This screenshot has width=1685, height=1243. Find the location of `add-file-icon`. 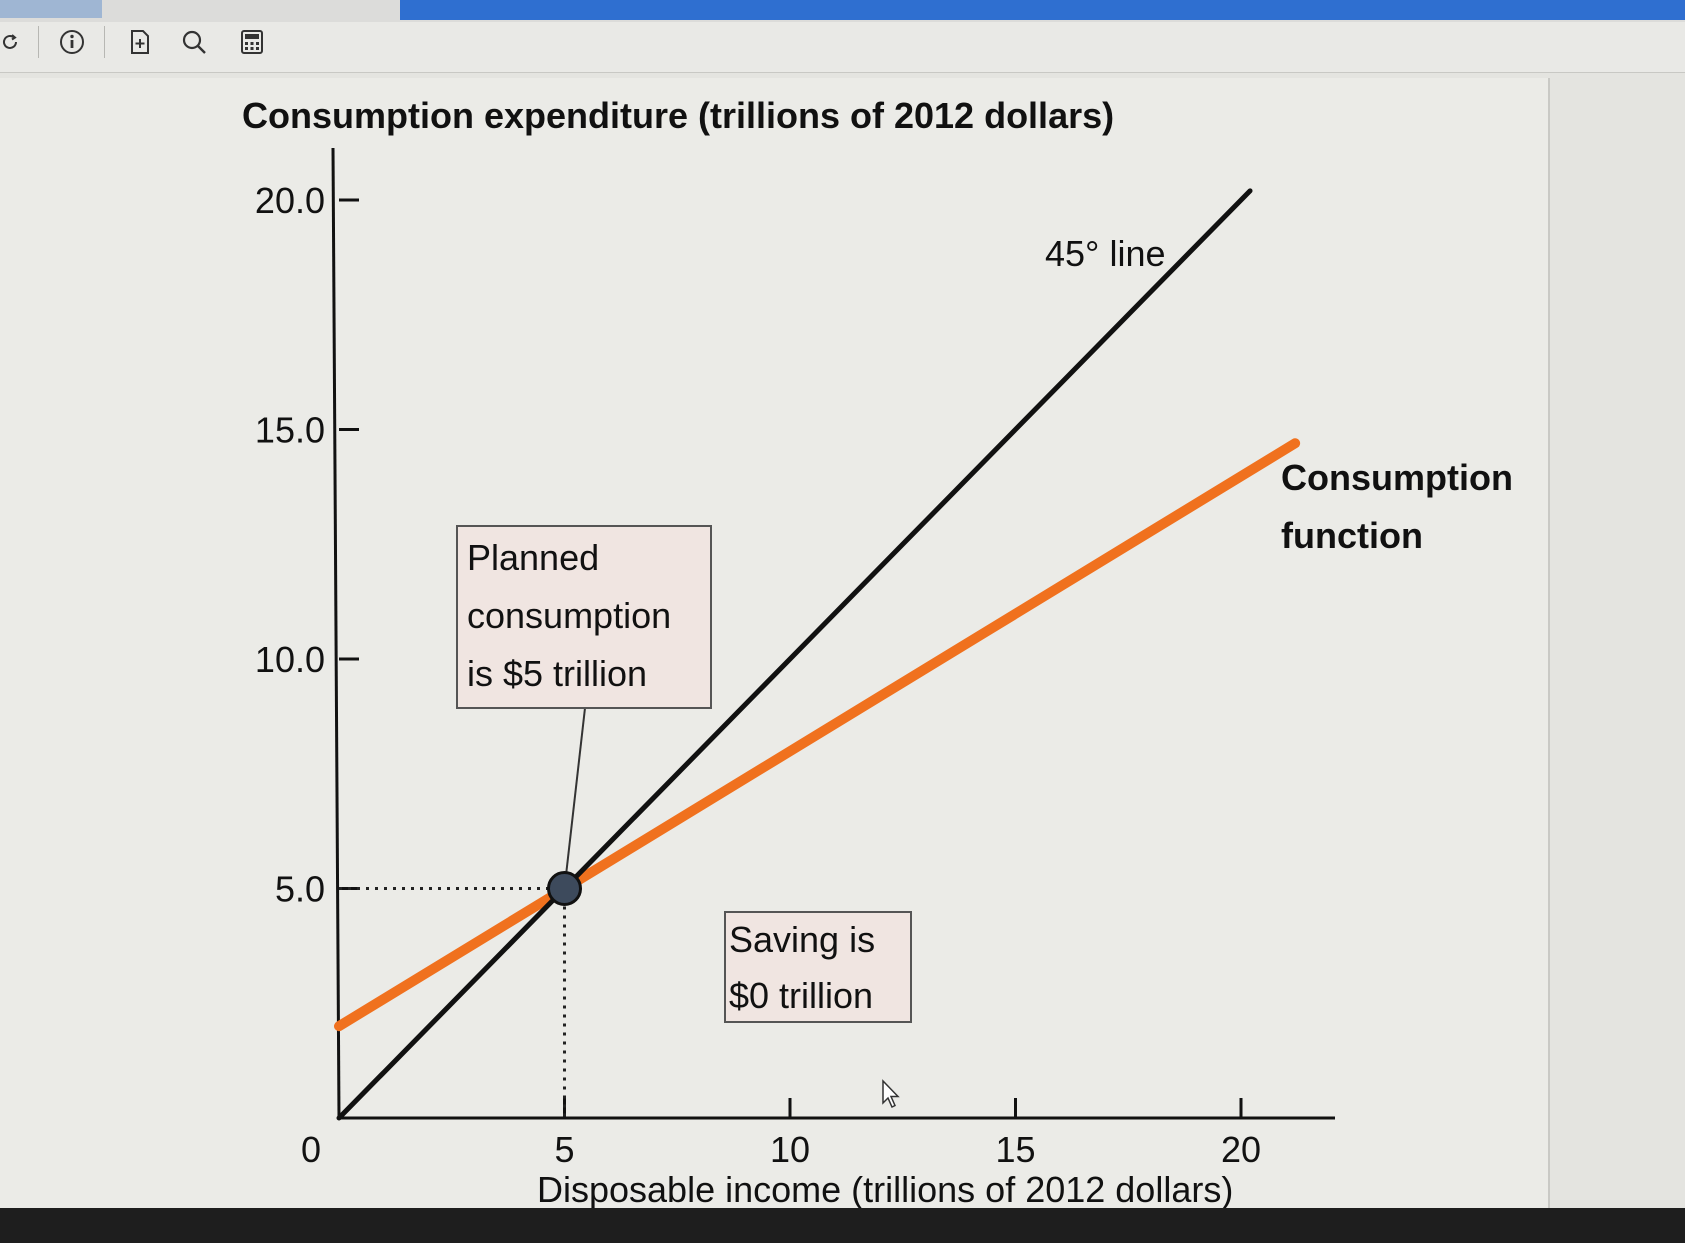

add-file-icon is located at coordinates (140, 42).